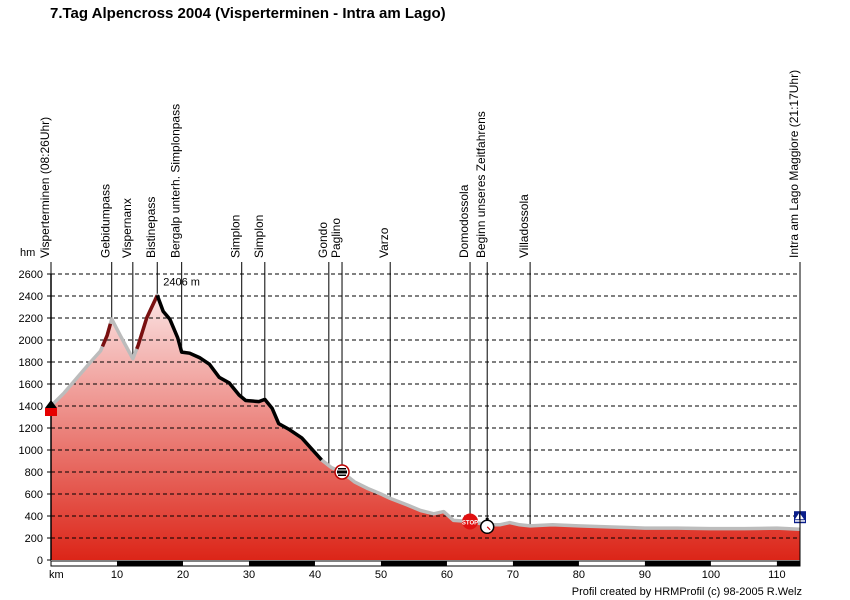 The image size is (850, 600). What do you see at coordinates (249, 575) in the screenshot?
I see `x-tick-label: 30` at bounding box center [249, 575].